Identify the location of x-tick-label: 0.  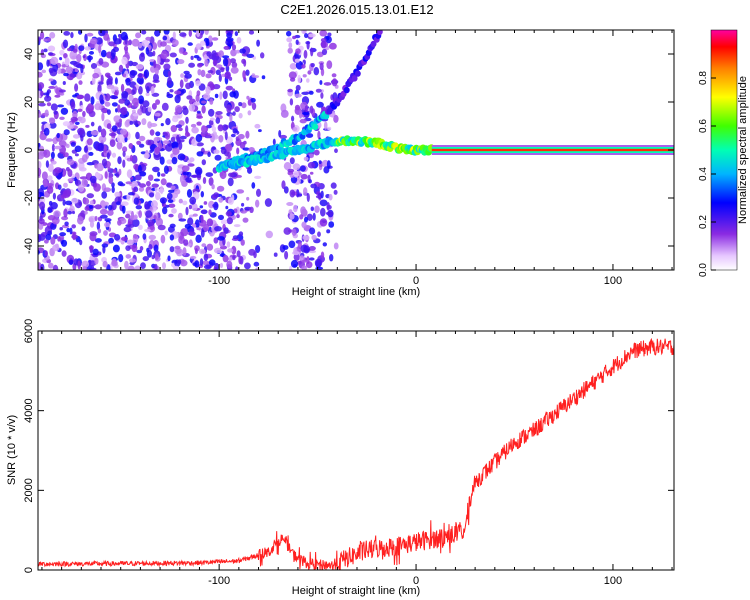
(416, 281).